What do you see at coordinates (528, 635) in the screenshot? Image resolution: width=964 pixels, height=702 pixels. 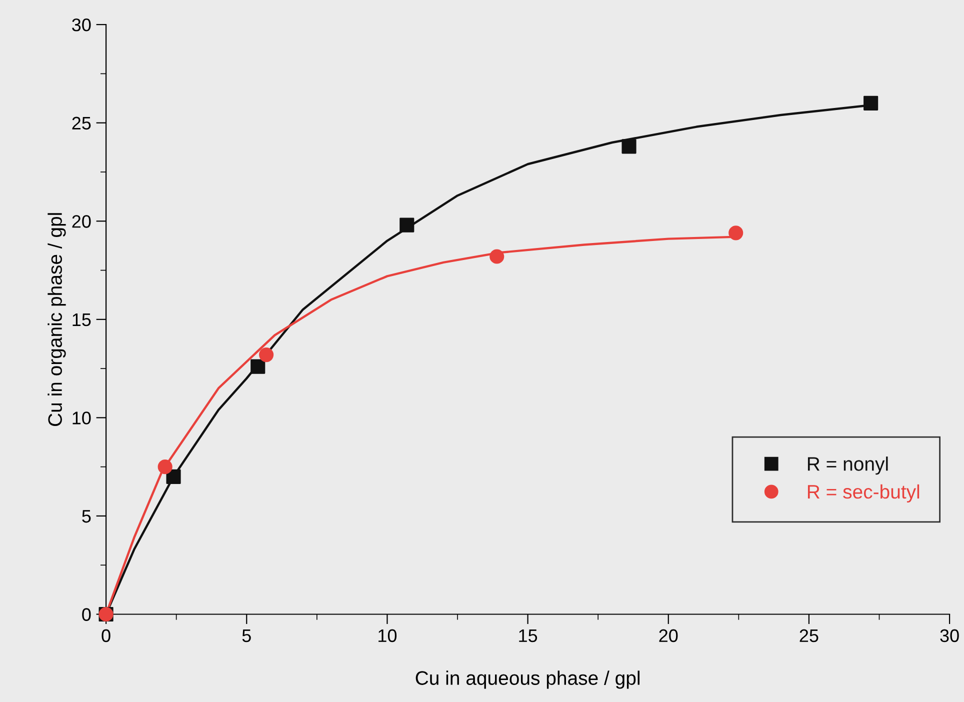 I see `x-tick-label: 15` at bounding box center [528, 635].